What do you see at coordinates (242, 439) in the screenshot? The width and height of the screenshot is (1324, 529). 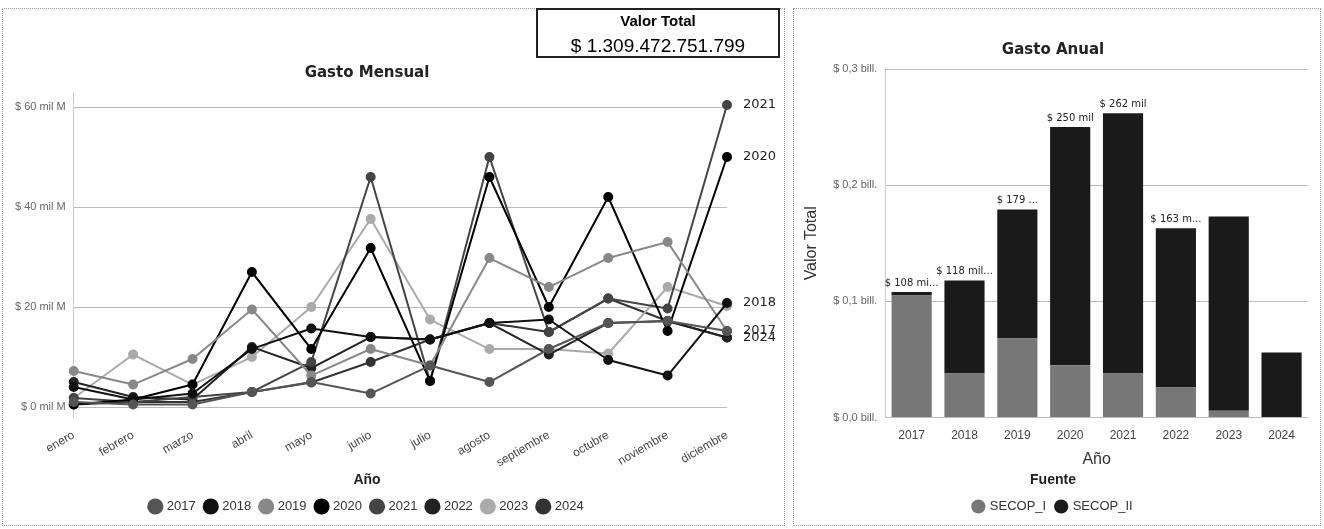 I see `x-tick-label: abril` at bounding box center [242, 439].